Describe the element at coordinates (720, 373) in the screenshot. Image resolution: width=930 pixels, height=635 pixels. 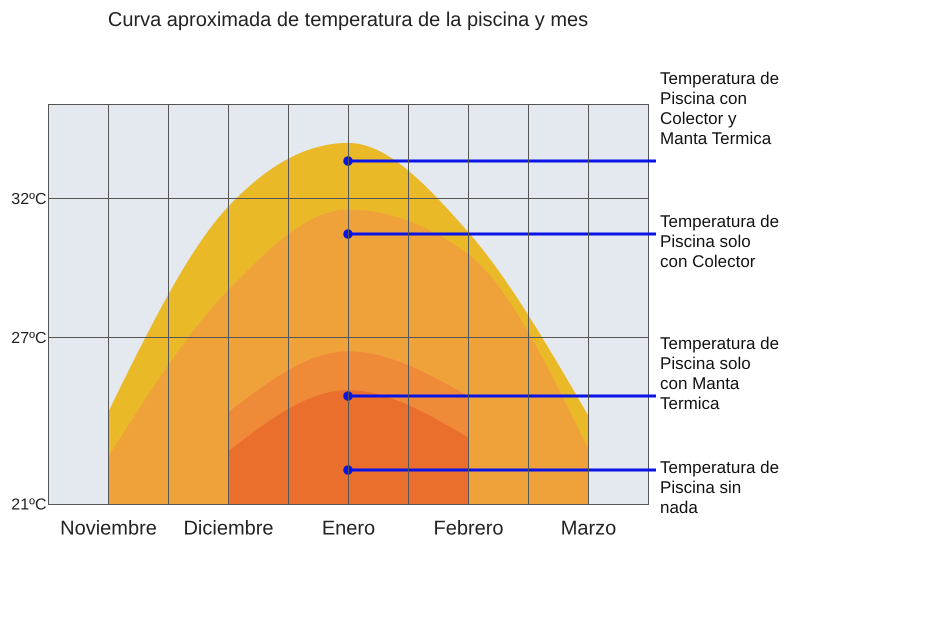
I see `text: Temperatura de Piscina solo con Manta Termica` at that location.